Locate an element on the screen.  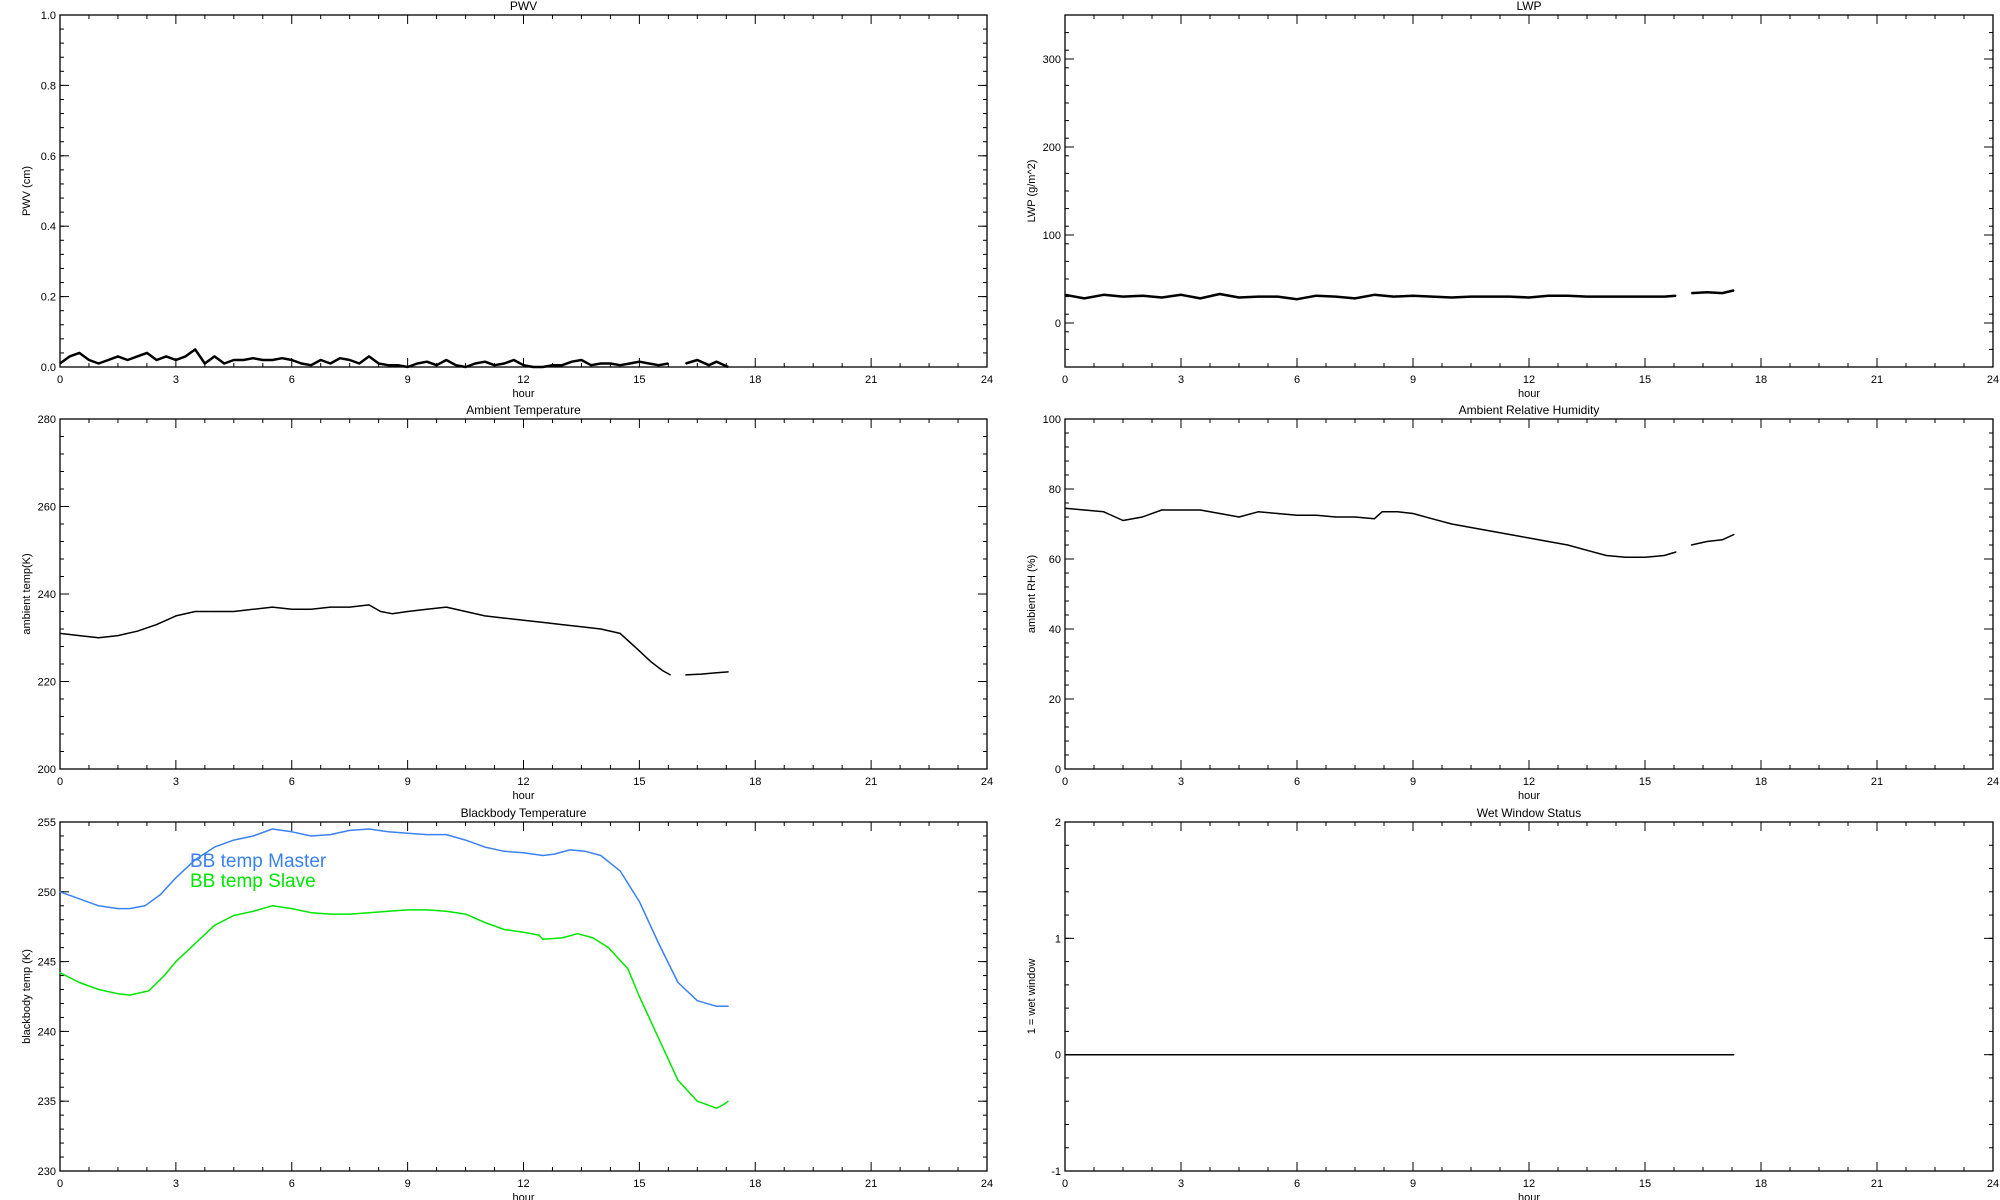
y-tick-label: -1 is located at coordinates (1056, 1172).